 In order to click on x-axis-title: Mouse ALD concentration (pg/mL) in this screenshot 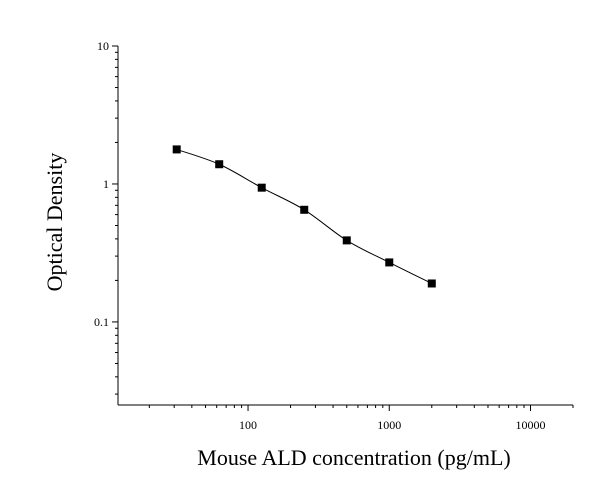, I will do `click(353, 457)`.